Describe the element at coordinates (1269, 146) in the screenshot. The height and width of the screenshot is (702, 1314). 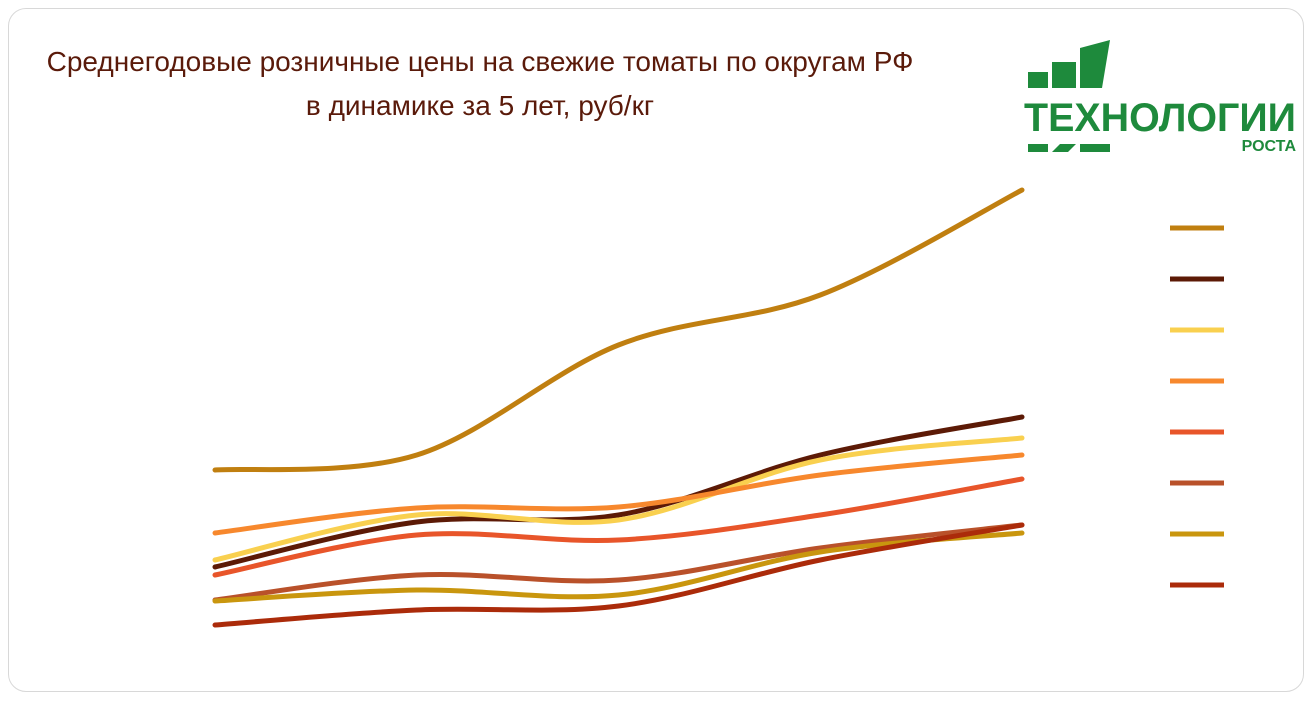
I see `logo-subtext: РОСТА` at that location.